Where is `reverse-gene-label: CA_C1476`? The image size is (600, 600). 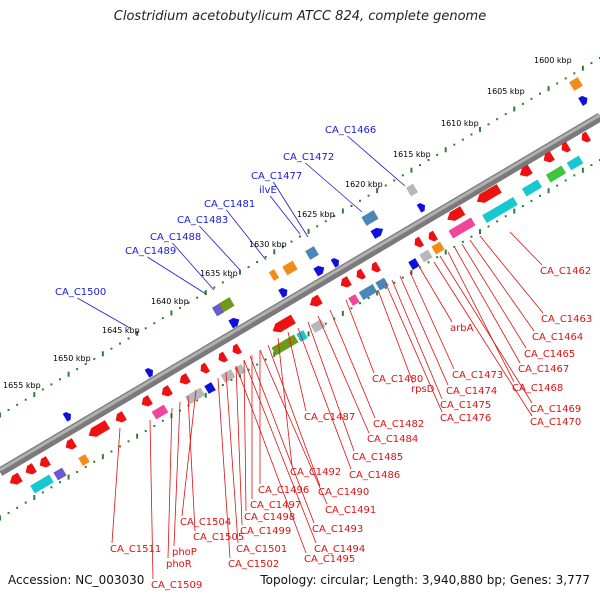 reverse-gene-label: CA_C1476 is located at coordinates (465, 418).